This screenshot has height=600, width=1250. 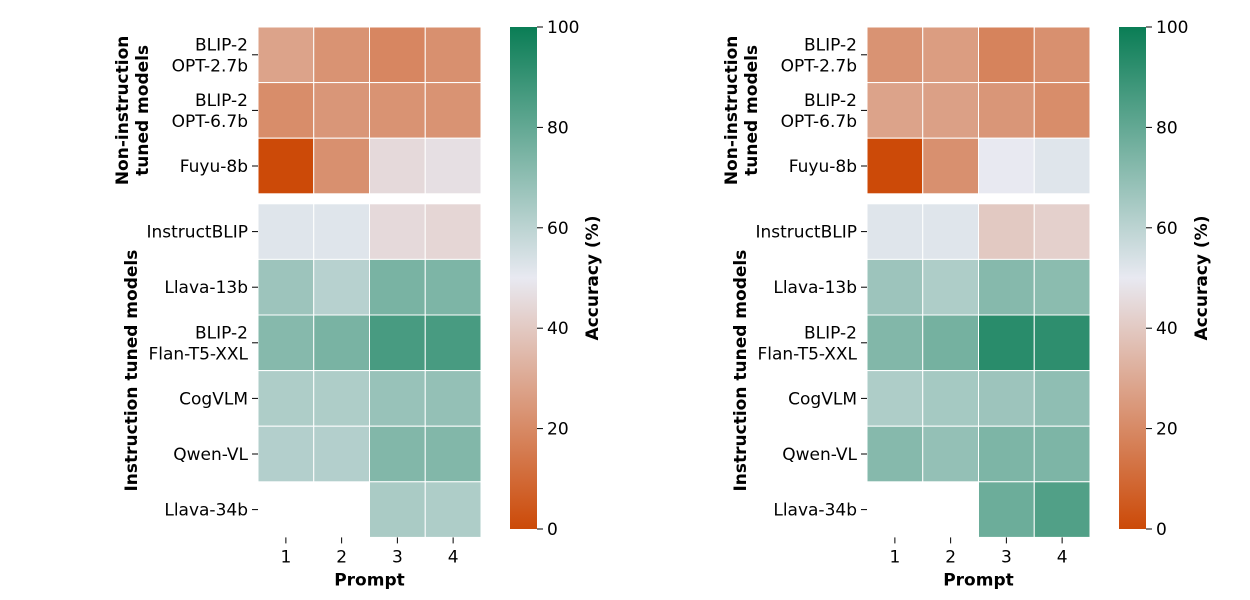 What do you see at coordinates (894, 557) in the screenshot?
I see `x-tick-label: 1` at bounding box center [894, 557].